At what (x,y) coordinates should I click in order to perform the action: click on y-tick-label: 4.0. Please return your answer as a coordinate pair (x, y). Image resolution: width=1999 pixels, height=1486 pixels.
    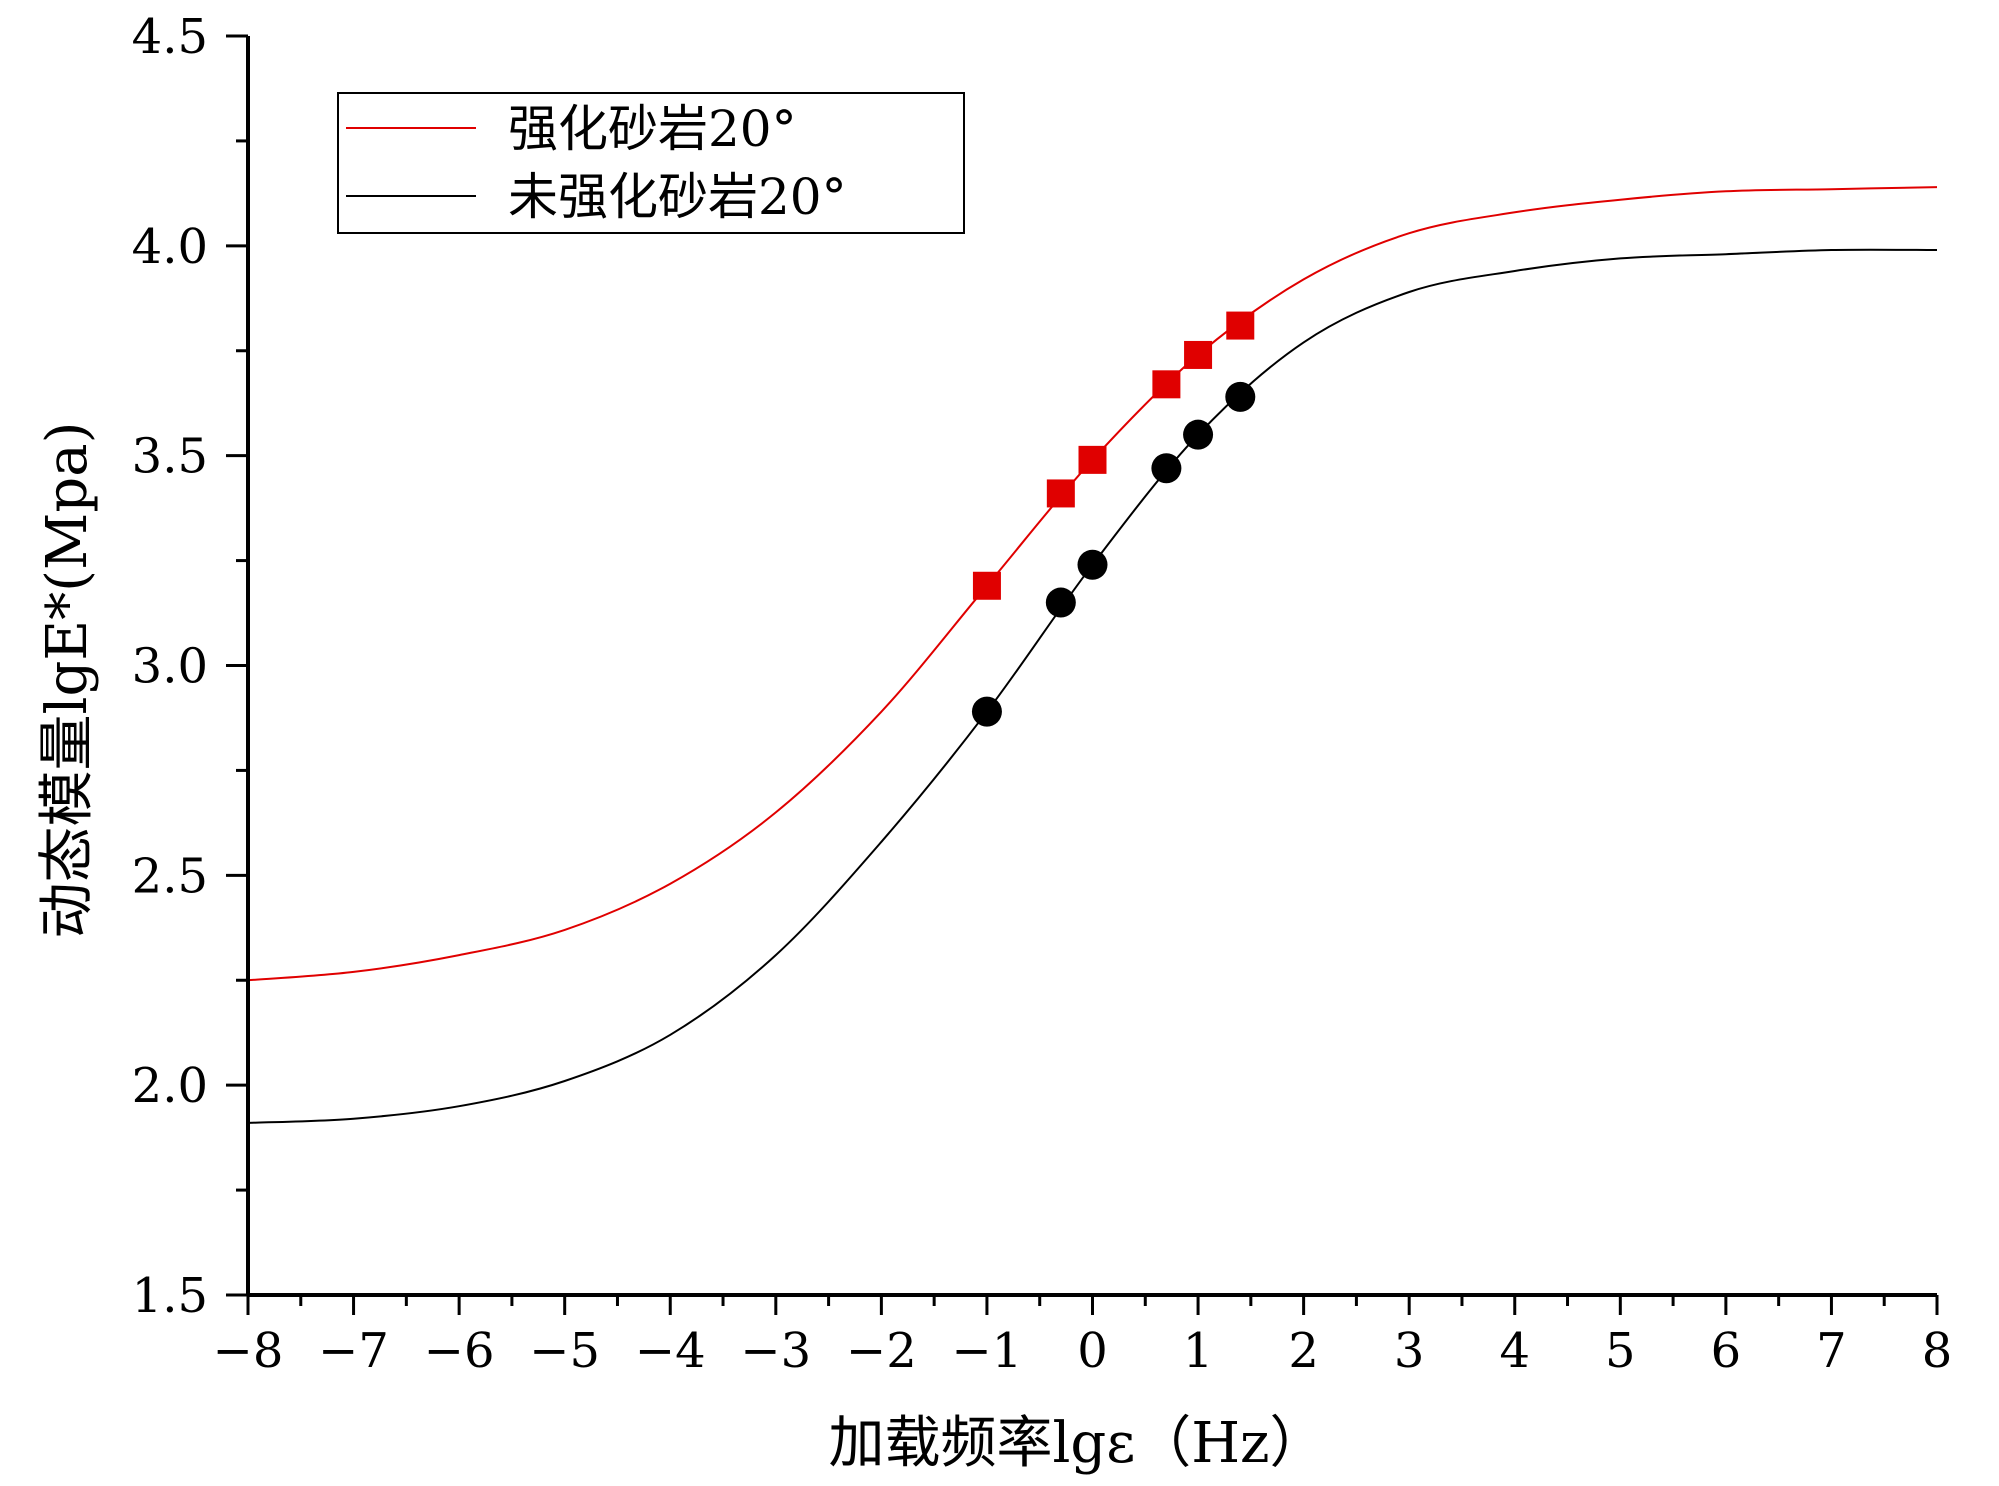
    Looking at the image, I should click on (170, 247).